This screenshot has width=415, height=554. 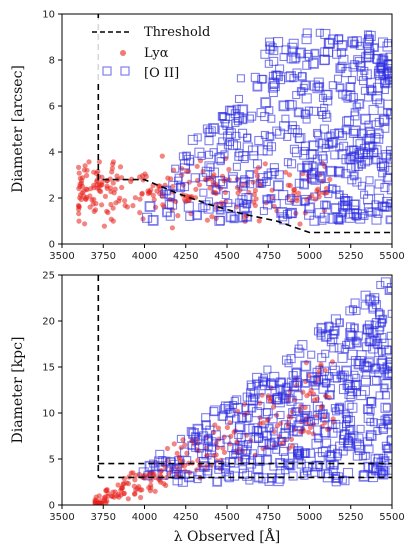 I want to click on bottom-x-tick-label: 3500, so click(x=61, y=517).